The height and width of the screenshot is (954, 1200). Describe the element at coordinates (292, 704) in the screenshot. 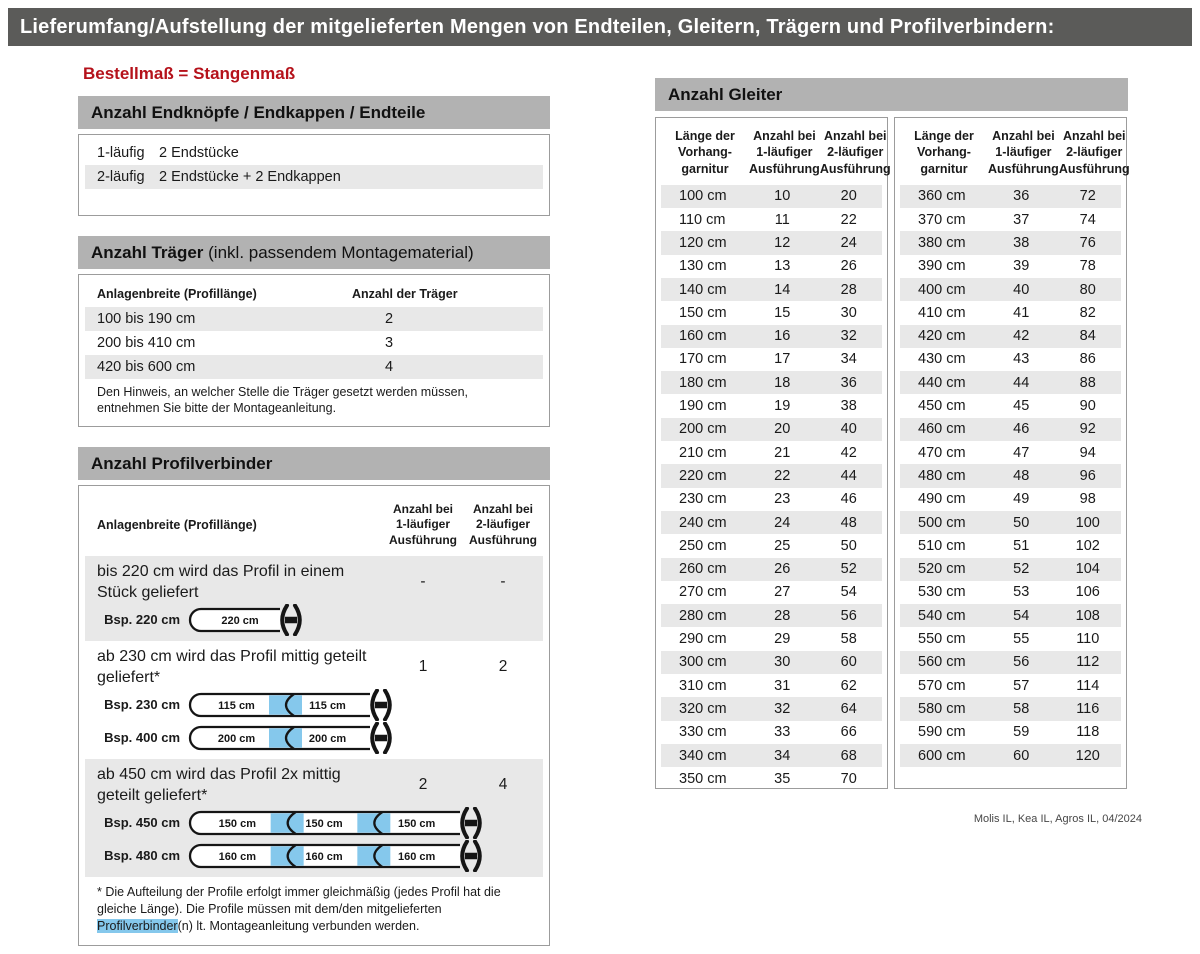

I see `profile-diagram: 115 cm 115 cm` at that location.